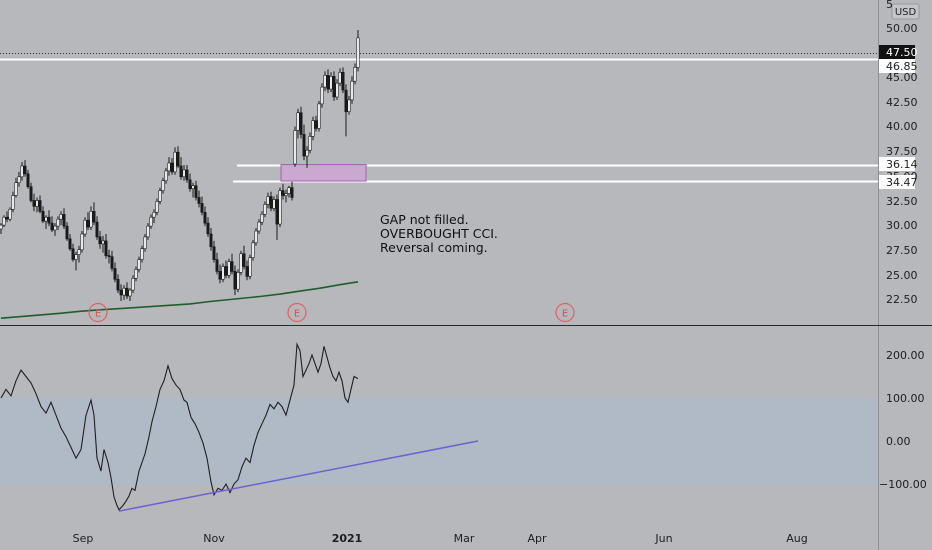 This screenshot has width=932, height=550. I want to click on x-tick-label: Aug, so click(796, 538).